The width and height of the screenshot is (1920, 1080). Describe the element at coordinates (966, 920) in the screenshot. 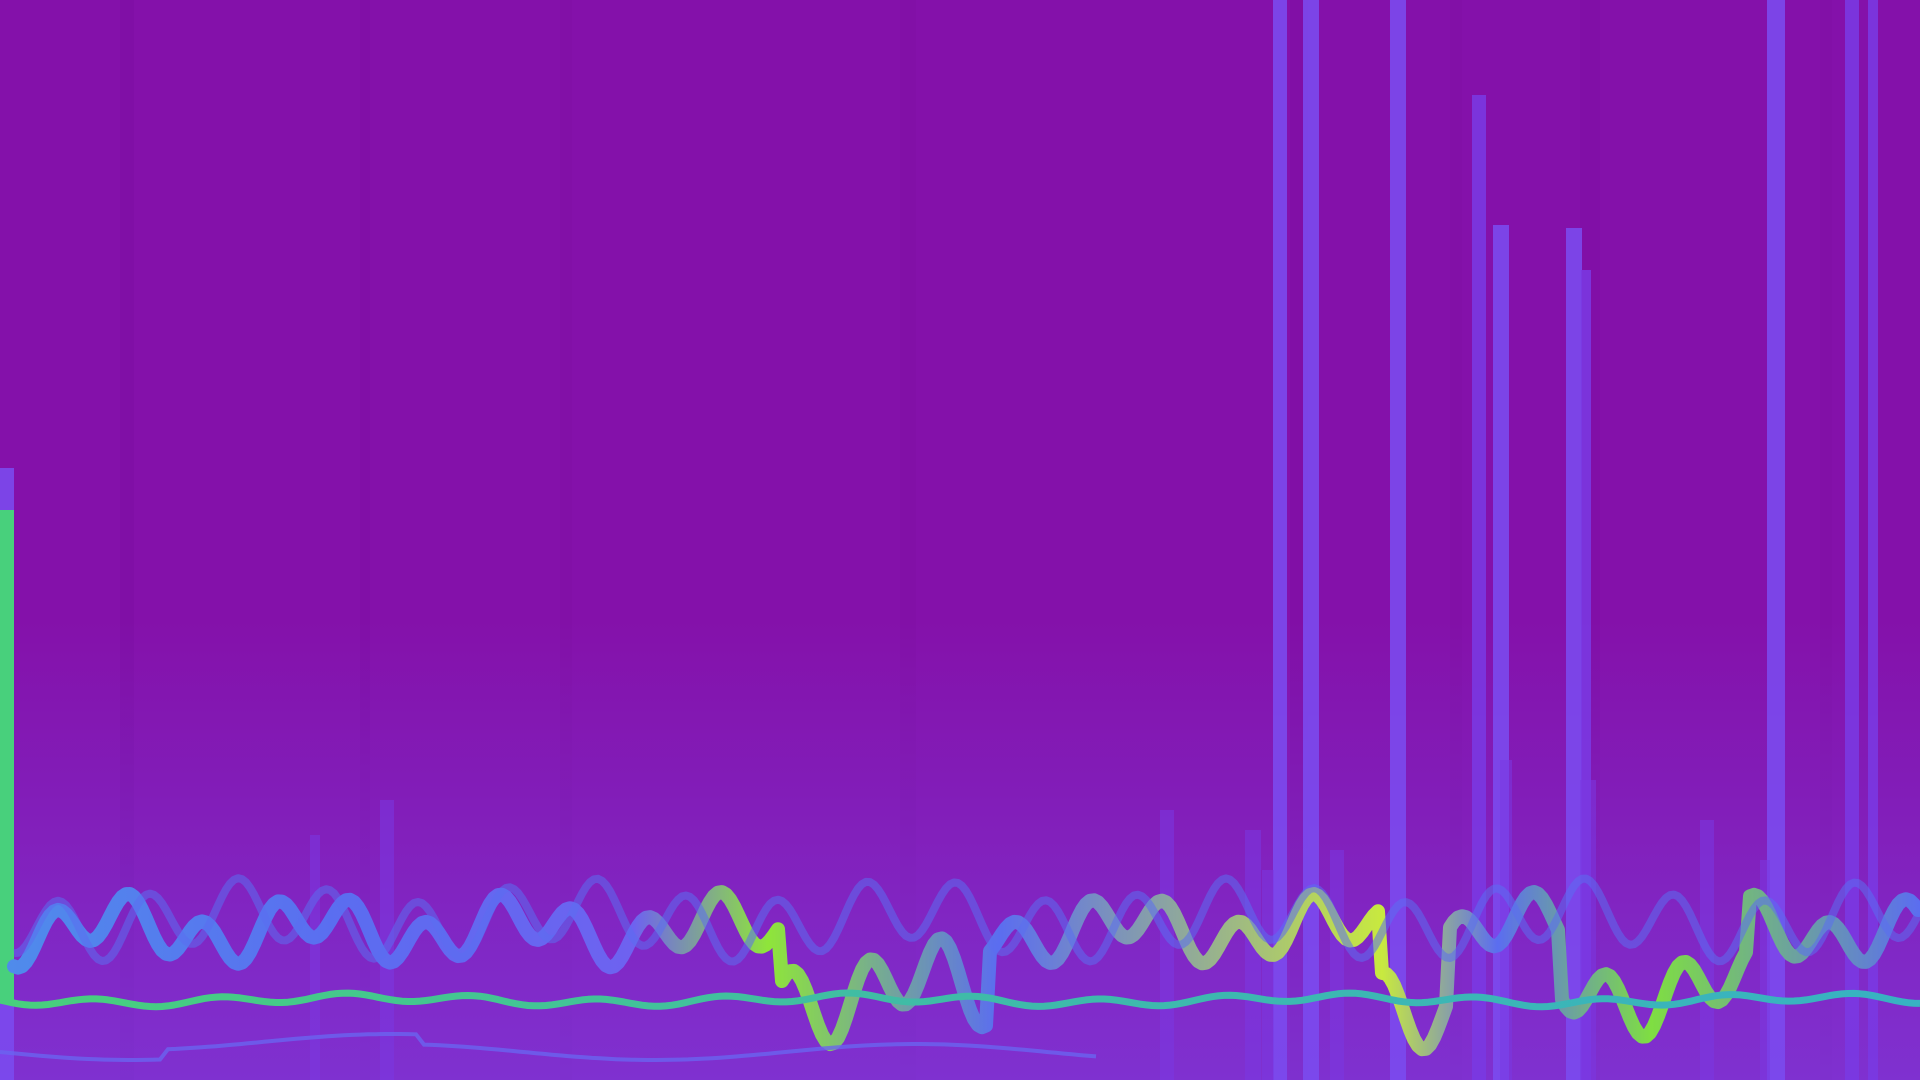

I see `overlay-waveform` at that location.